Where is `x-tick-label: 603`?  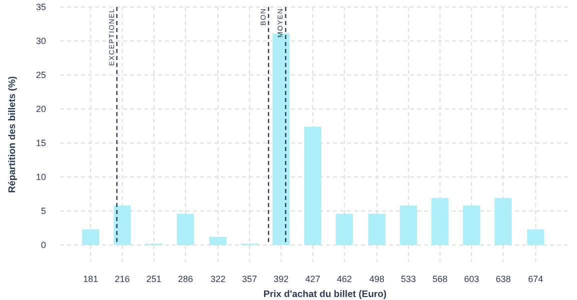 x-tick-label: 603 is located at coordinates (472, 279).